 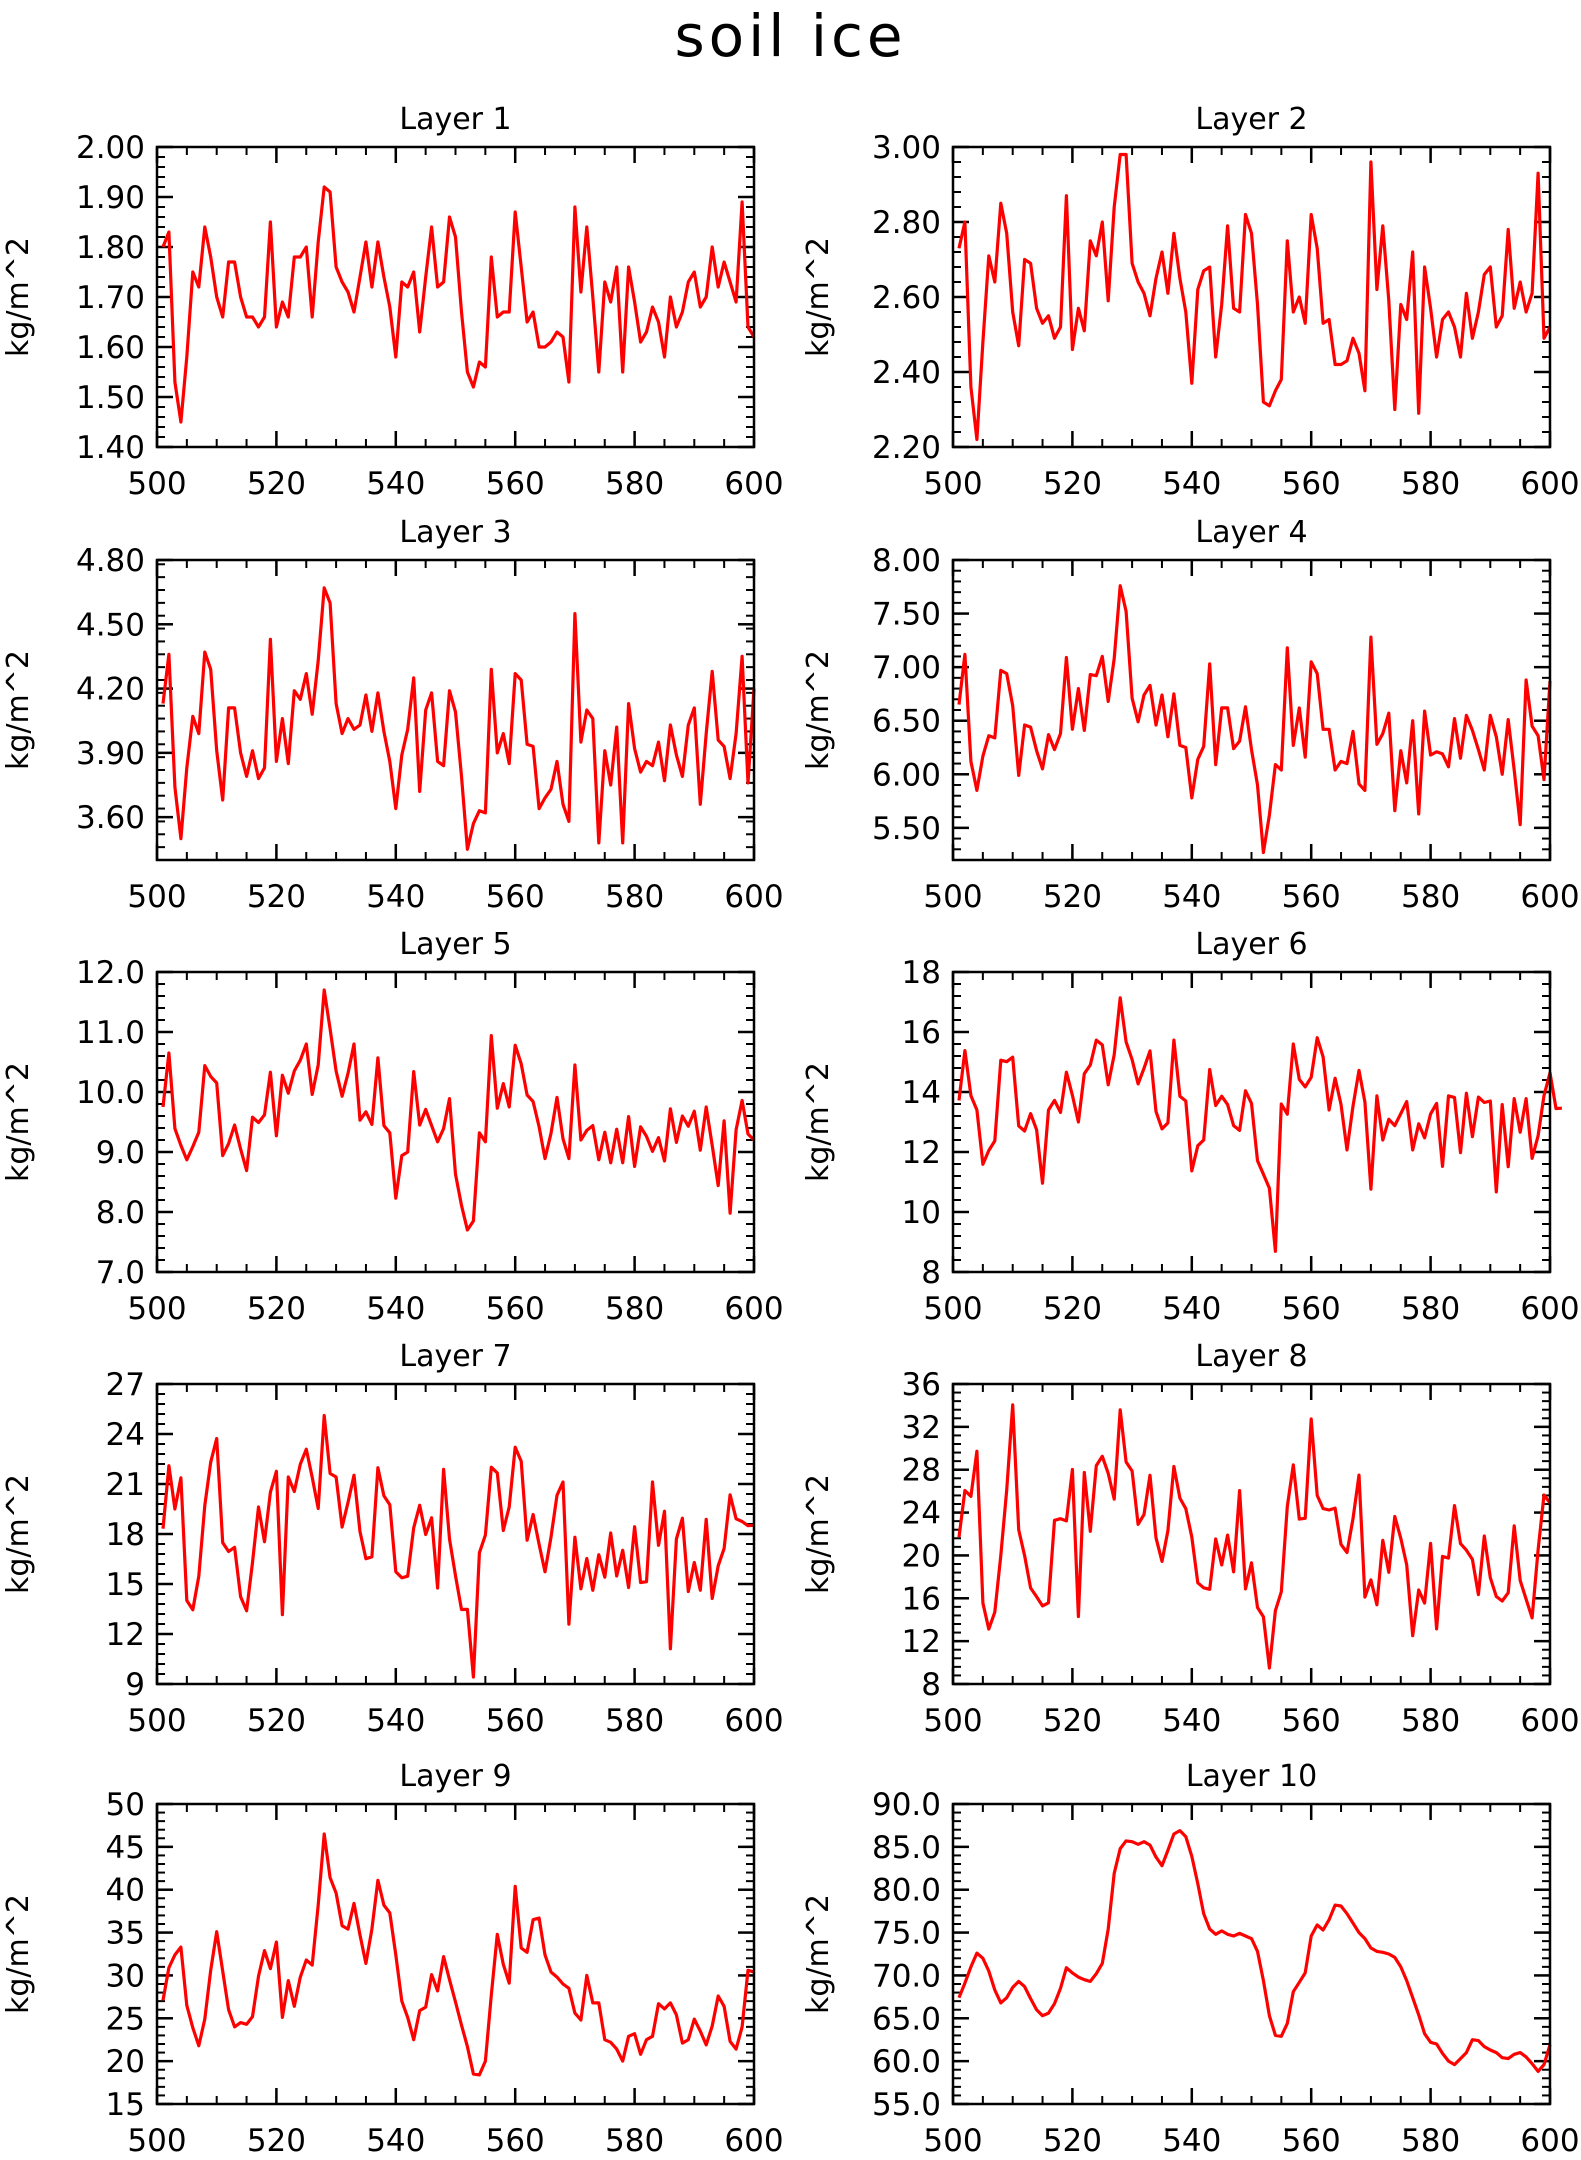 What do you see at coordinates (906, 561) in the screenshot?
I see `y-tick-label: 8.00` at bounding box center [906, 561].